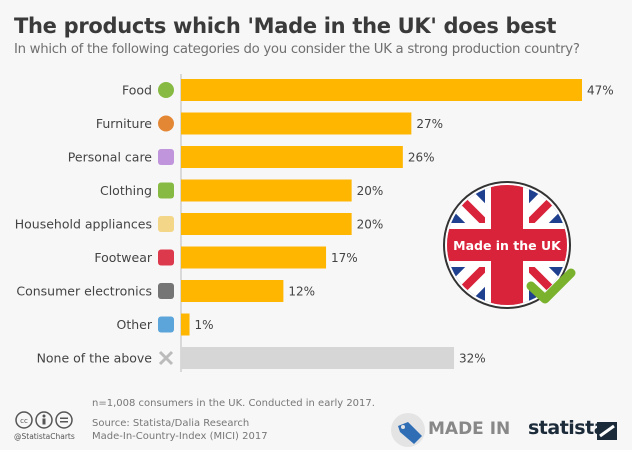 This screenshot has width=632, height=450. What do you see at coordinates (124, 123) in the screenshot?
I see `category-label: Furniture` at bounding box center [124, 123].